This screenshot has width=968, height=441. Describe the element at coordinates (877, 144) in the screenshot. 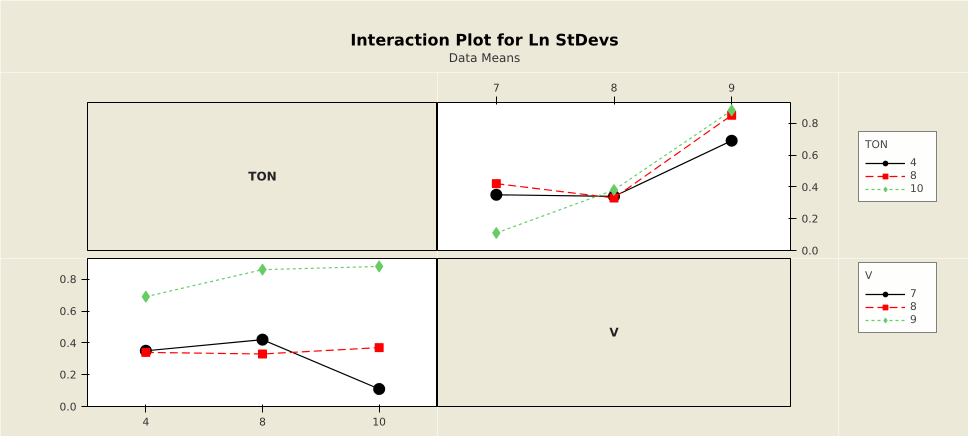

I see `legend-title: TON` at that location.